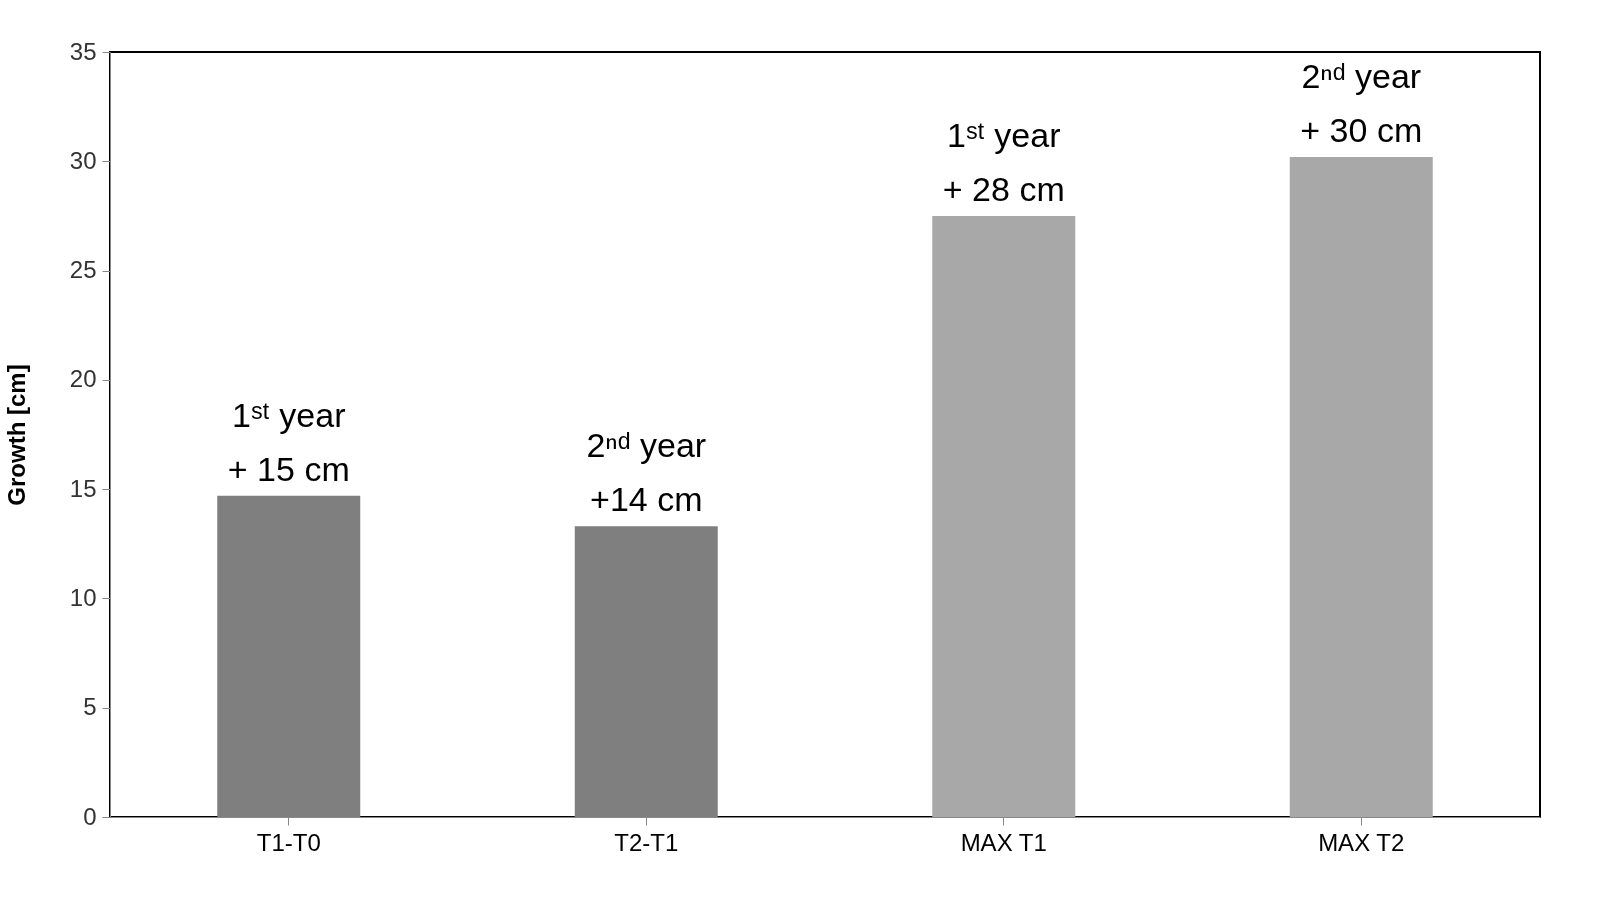 The height and width of the screenshot is (906, 1624). What do you see at coordinates (1003, 161) in the screenshot?
I see `annotation: 1ˢᵗ year + 28 cm` at bounding box center [1003, 161].